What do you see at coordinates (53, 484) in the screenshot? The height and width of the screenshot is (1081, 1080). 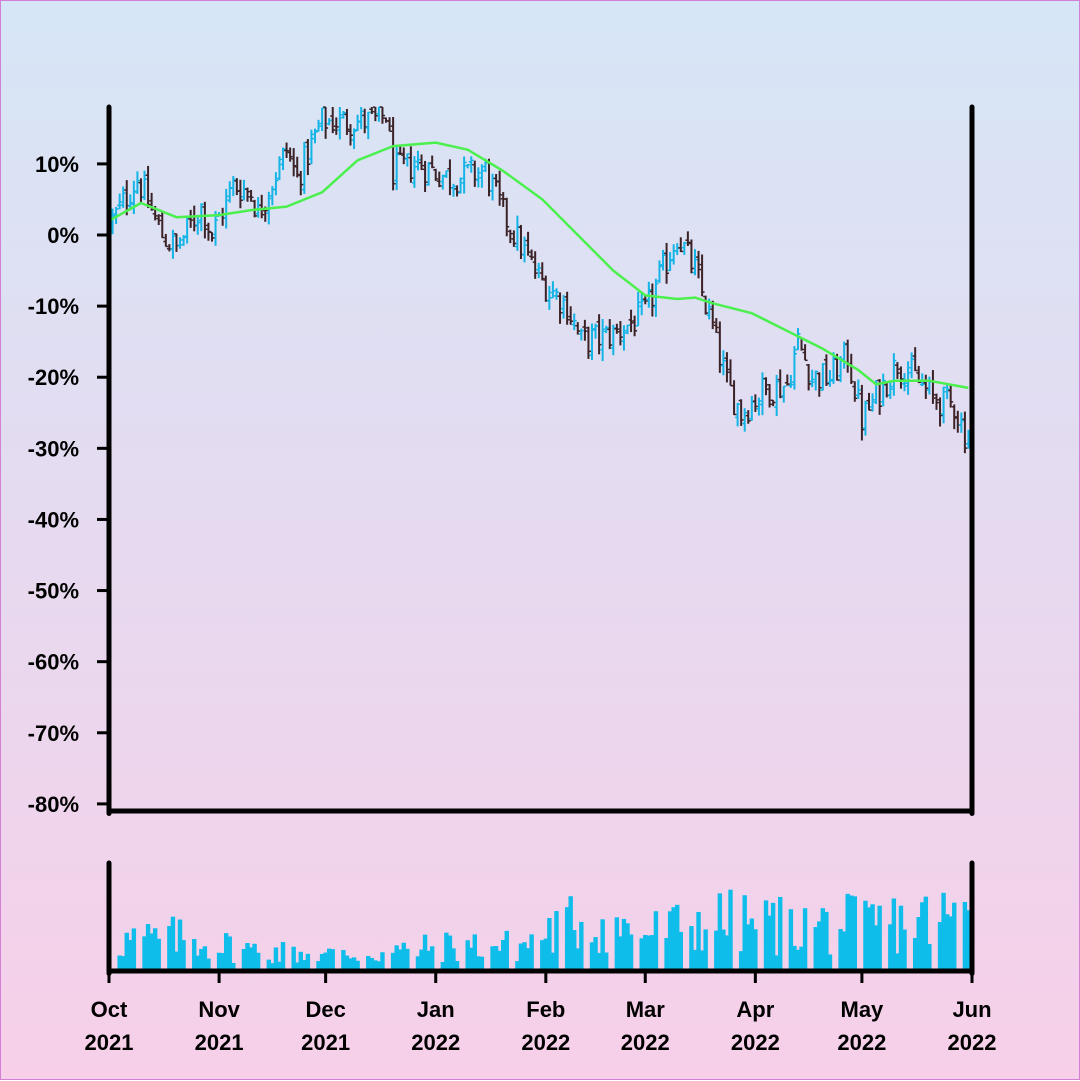 I see `y-axis-tick-labels: 10% 0% -10% -20% -30% -40% -50% -60% -70% -80%` at bounding box center [53, 484].